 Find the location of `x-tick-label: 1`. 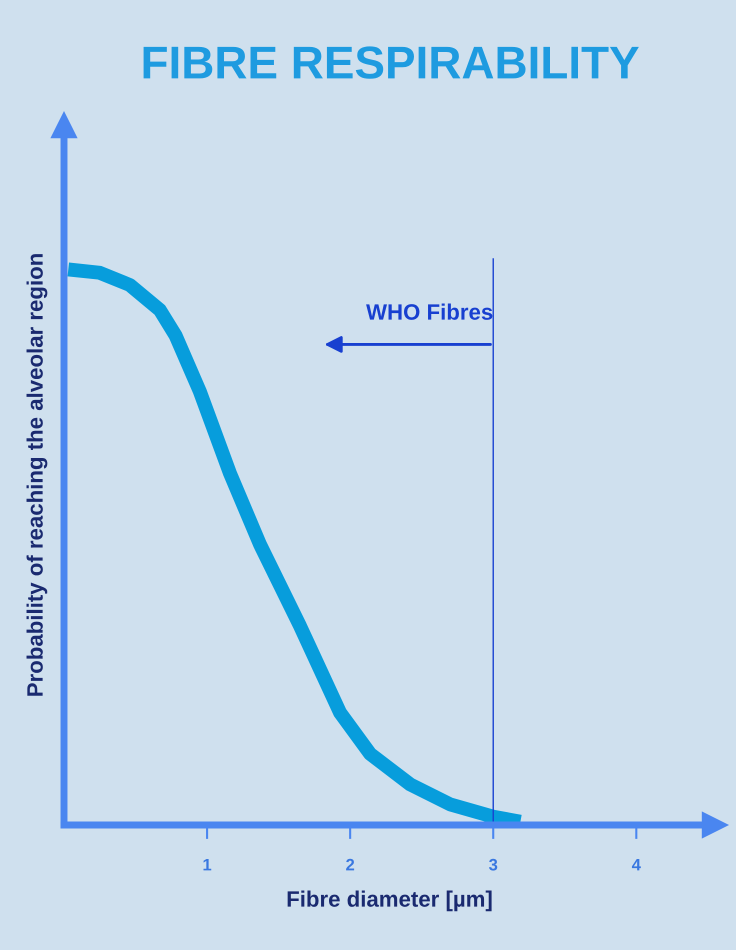

x-tick-label: 1 is located at coordinates (207, 864).